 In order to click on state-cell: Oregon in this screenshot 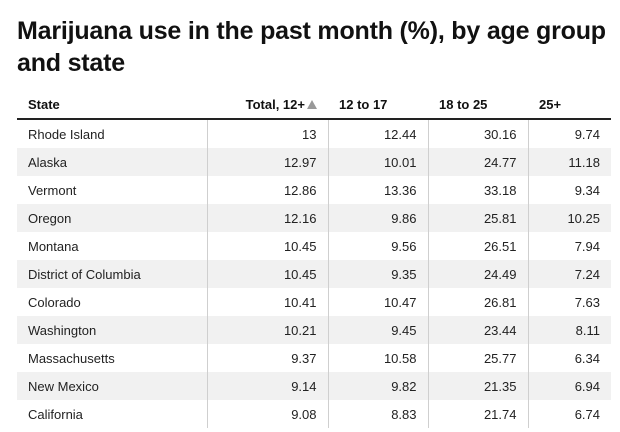, I will do `click(112, 218)`.